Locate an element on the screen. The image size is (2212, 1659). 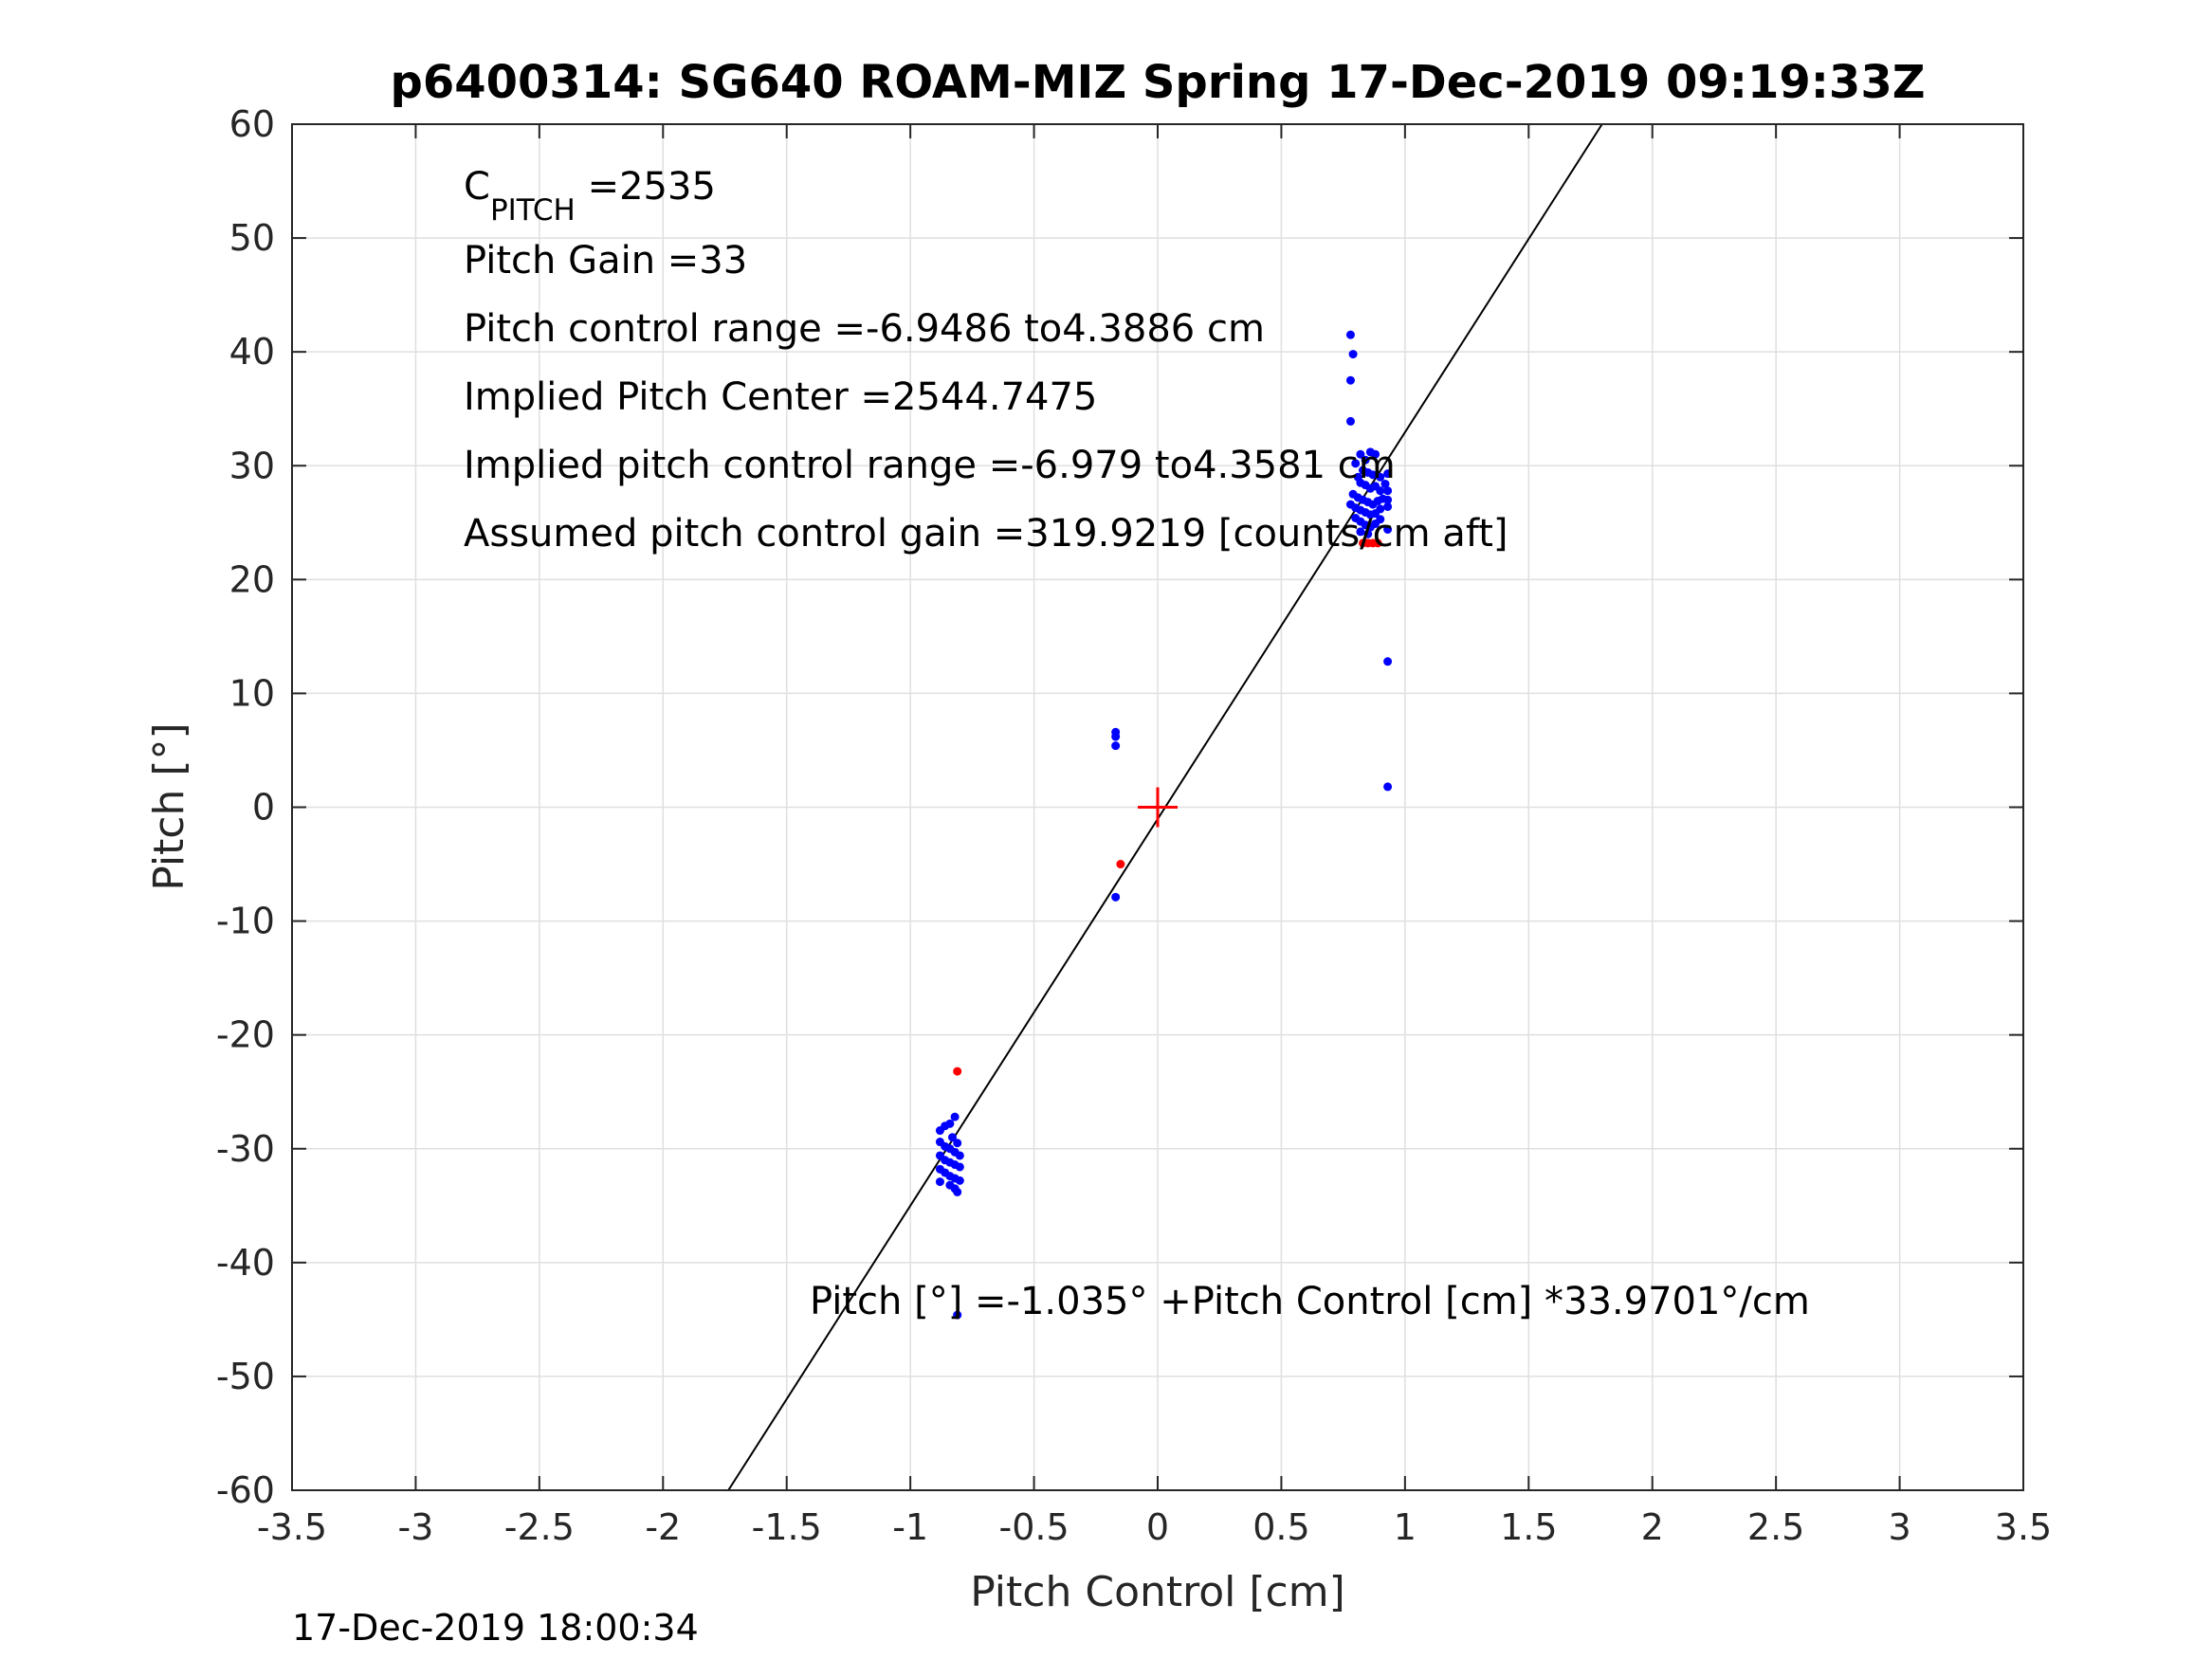
x-tick-label: 3.5 is located at coordinates (2023, 1527).